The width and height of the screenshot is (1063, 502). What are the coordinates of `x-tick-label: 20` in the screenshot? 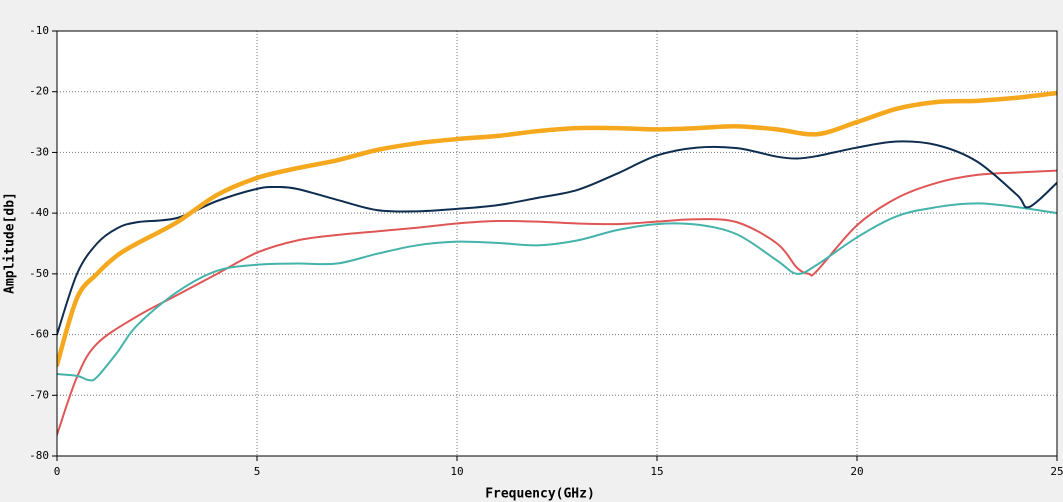 It's located at (856, 471).